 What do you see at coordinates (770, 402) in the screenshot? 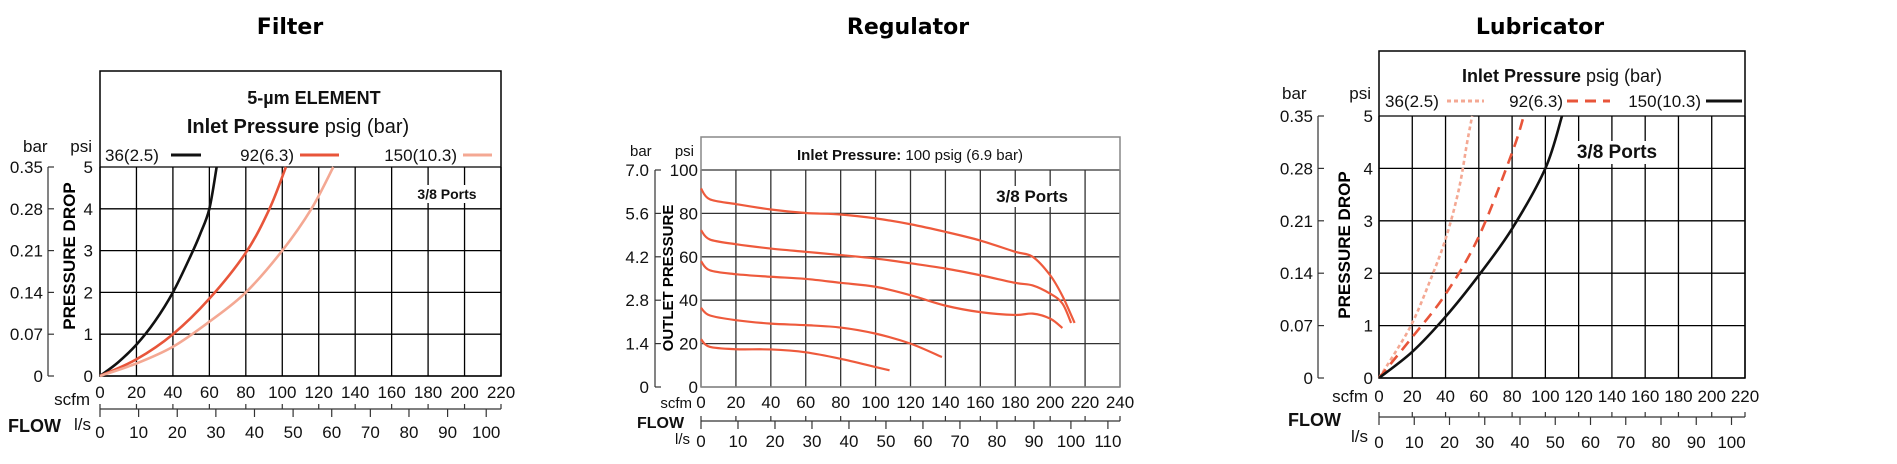
I see `x-tick-label: 40` at bounding box center [770, 402].